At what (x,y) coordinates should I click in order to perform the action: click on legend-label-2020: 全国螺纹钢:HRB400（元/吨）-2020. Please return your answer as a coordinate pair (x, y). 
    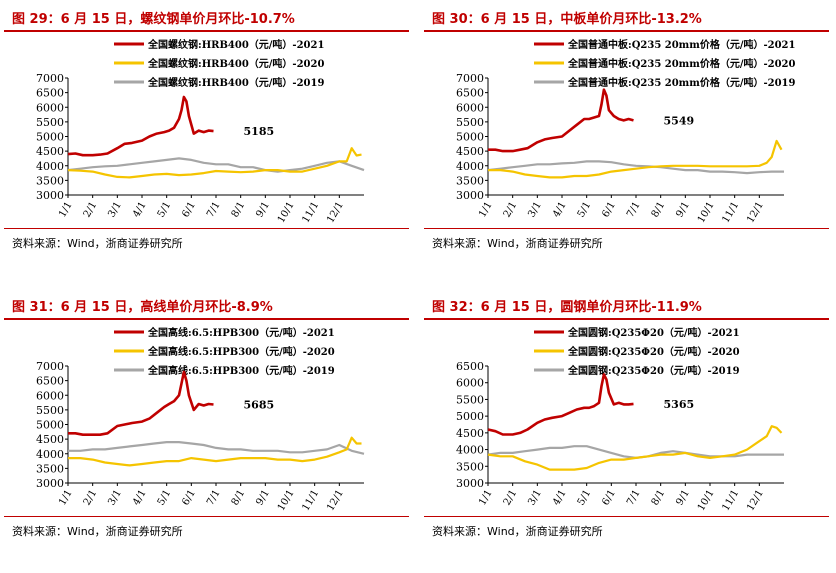
    Looking at the image, I should click on (235, 63).